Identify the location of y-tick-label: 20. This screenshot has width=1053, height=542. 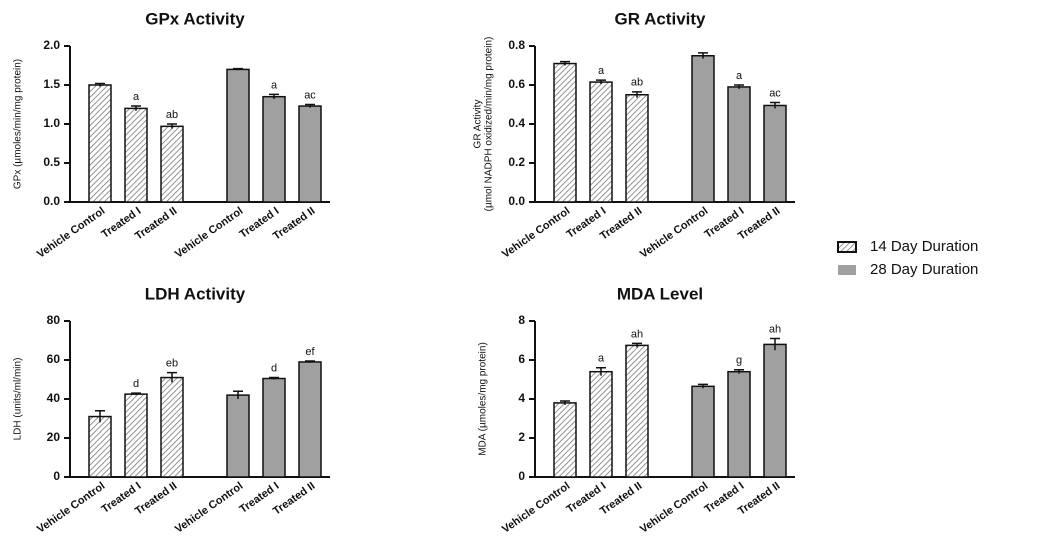
(54, 437).